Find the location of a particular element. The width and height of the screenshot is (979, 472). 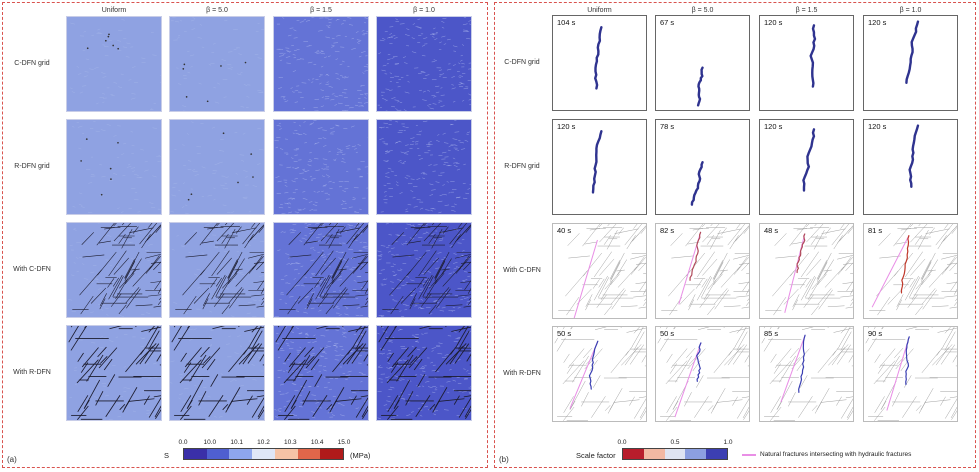

panel-b-column-header: β = 1.5 is located at coordinates (806, 10).